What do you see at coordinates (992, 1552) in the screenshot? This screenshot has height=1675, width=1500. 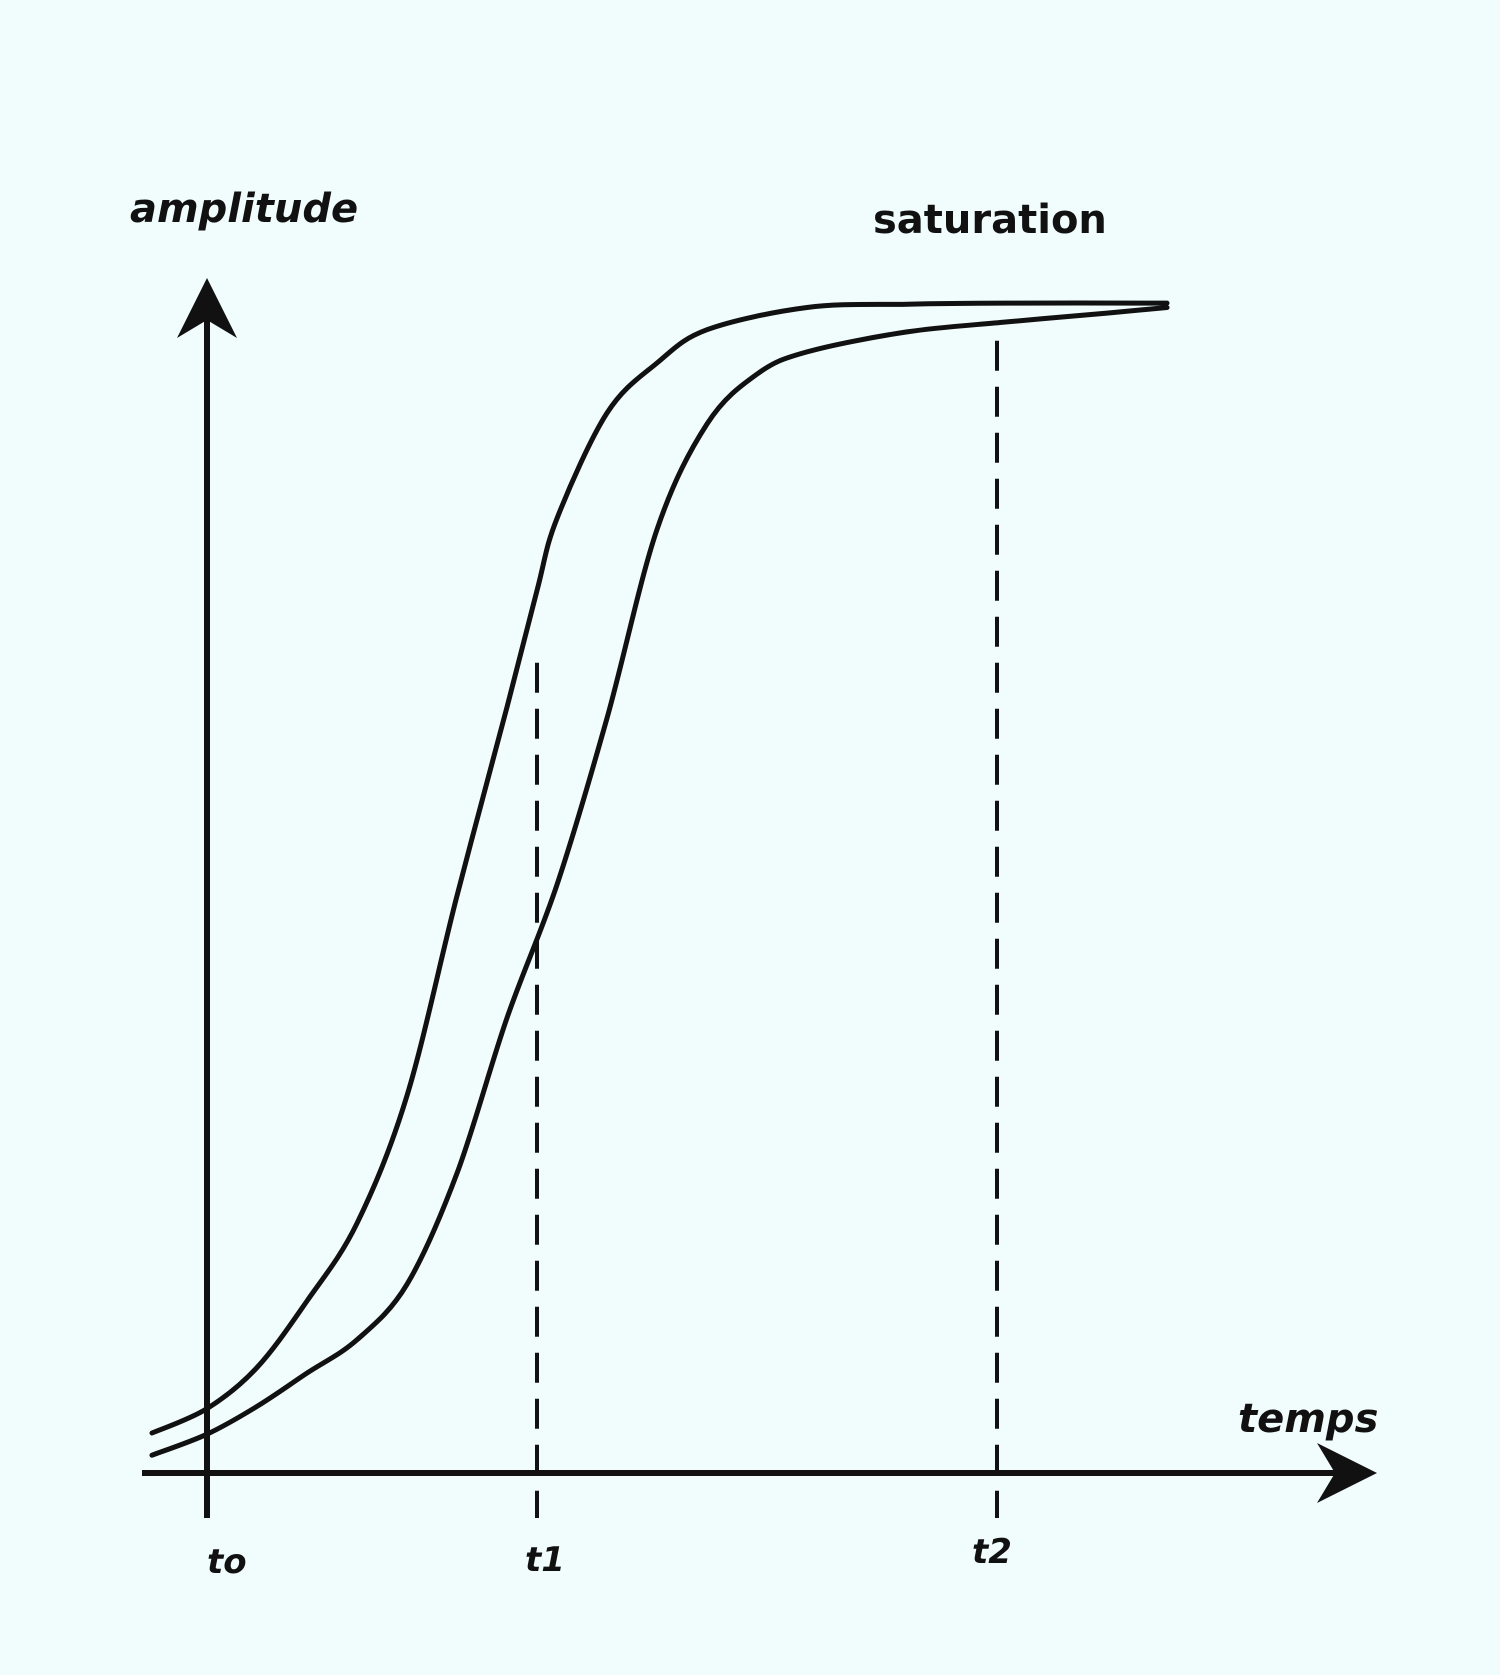 I see `tick-label-t2: t2` at bounding box center [992, 1552].